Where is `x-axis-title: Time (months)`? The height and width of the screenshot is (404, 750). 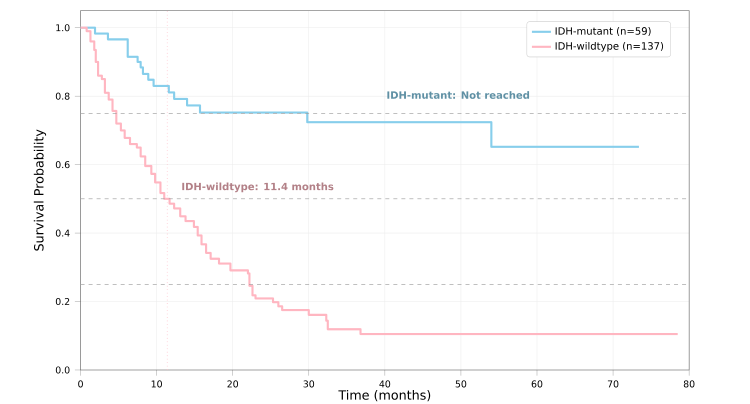
x-axis-title: Time (months) is located at coordinates (384, 396).